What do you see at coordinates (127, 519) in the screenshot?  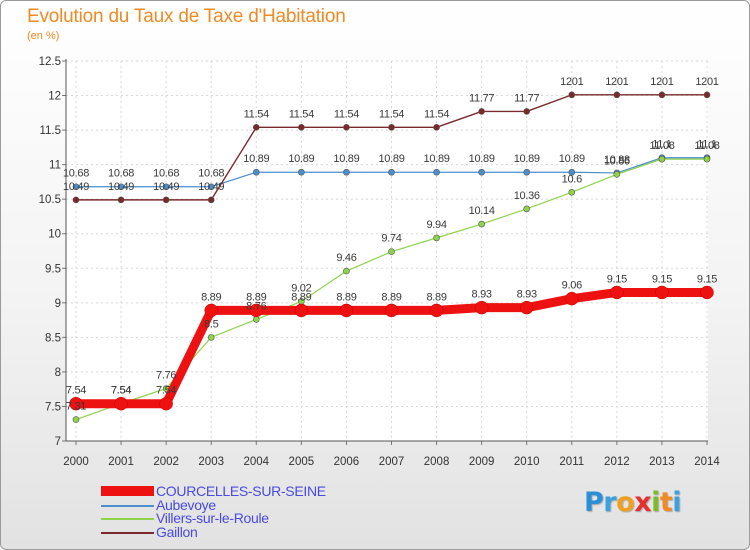 I see `legend-swatch-villers` at bounding box center [127, 519].